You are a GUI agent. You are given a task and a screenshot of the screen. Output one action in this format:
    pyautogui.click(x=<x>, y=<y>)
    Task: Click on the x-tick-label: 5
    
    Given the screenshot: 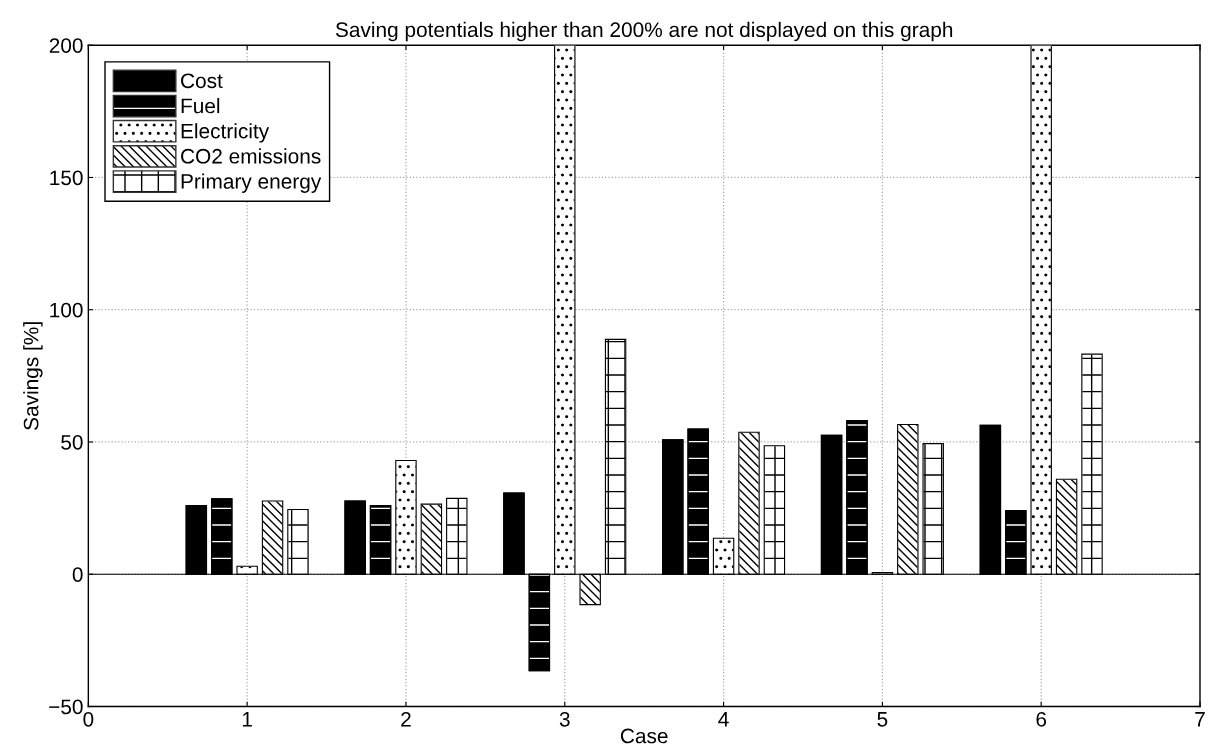 What is the action you would take?
    pyautogui.click(x=882, y=719)
    